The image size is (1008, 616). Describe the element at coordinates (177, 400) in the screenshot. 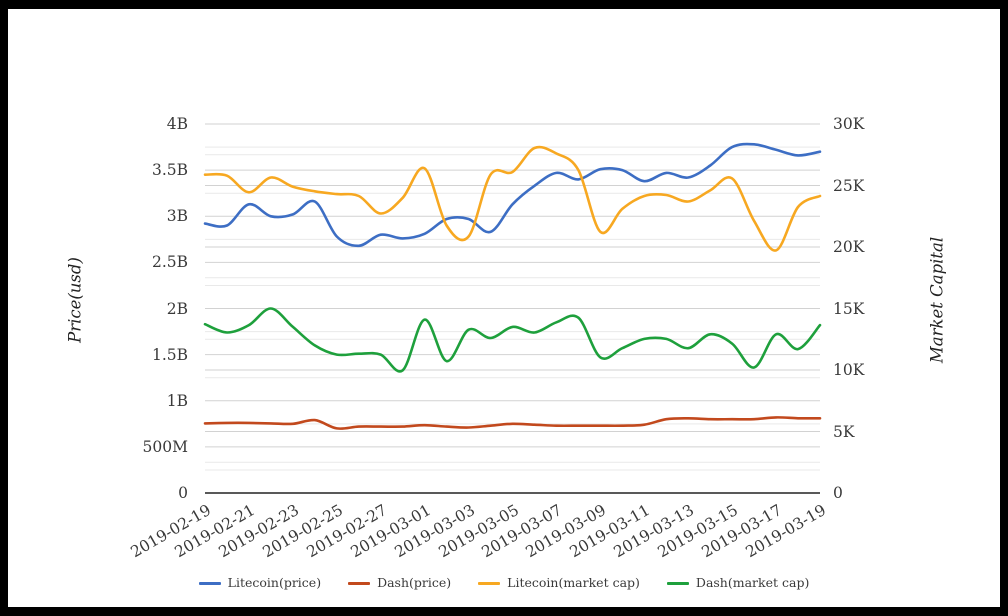

I see `y-tick-label-left: 1B` at that location.